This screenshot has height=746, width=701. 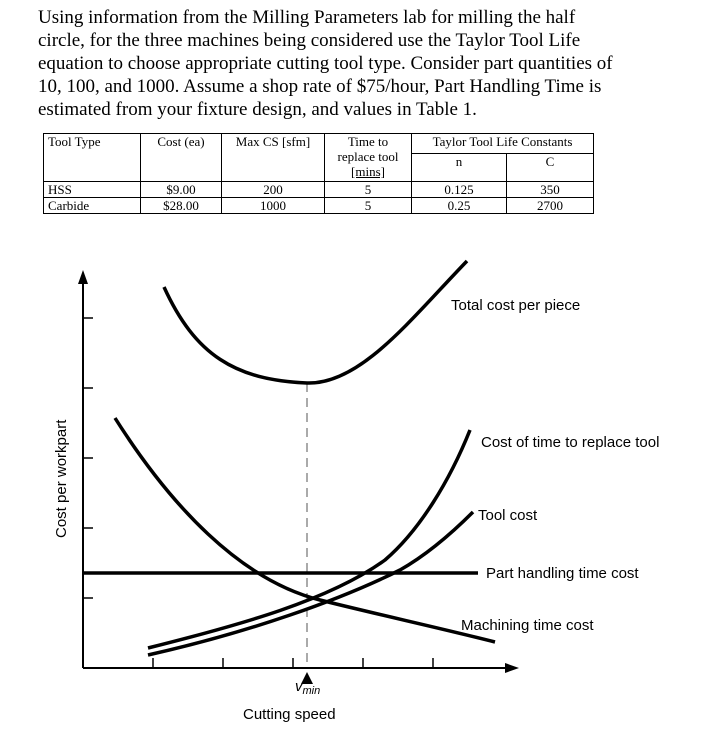 I want to click on table-subheader-row: n C, so click(x=319, y=167).